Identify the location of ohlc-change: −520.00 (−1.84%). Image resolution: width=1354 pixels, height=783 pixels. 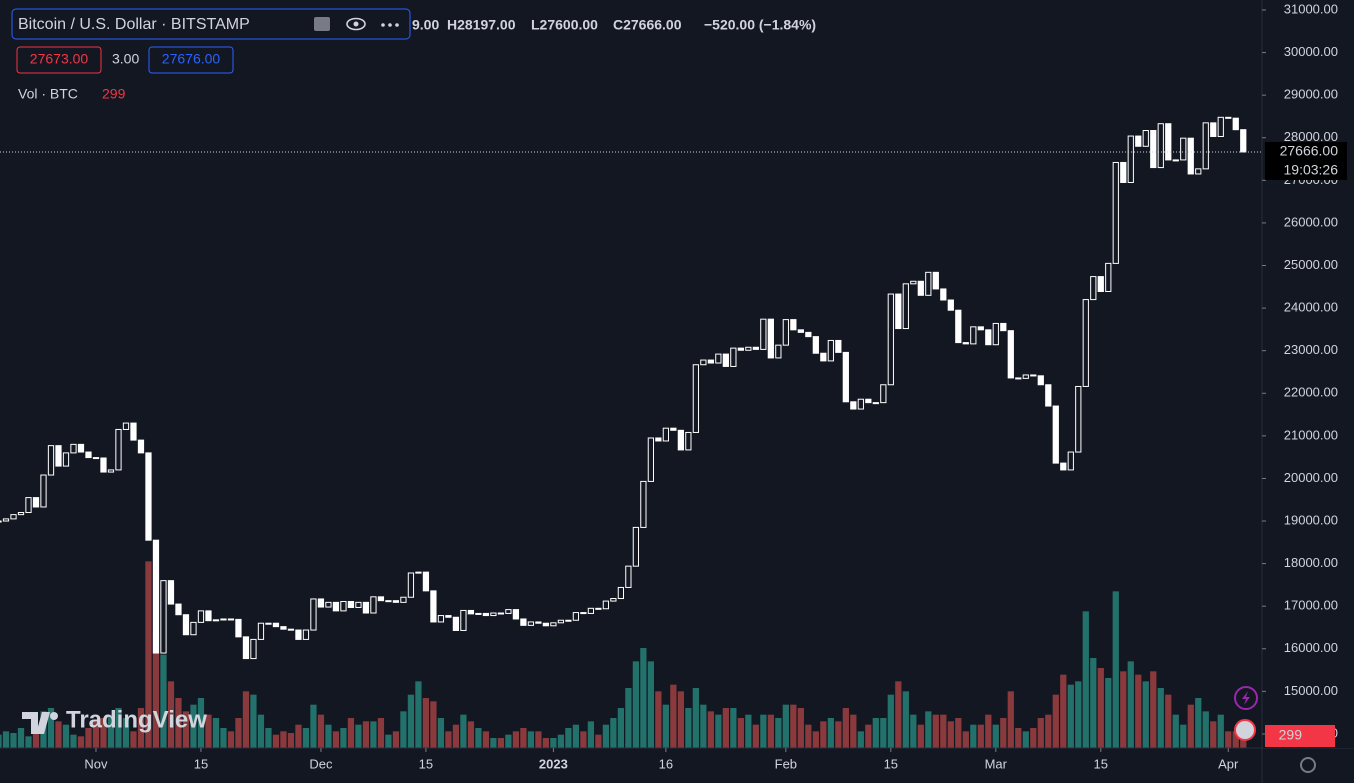
(760, 25).